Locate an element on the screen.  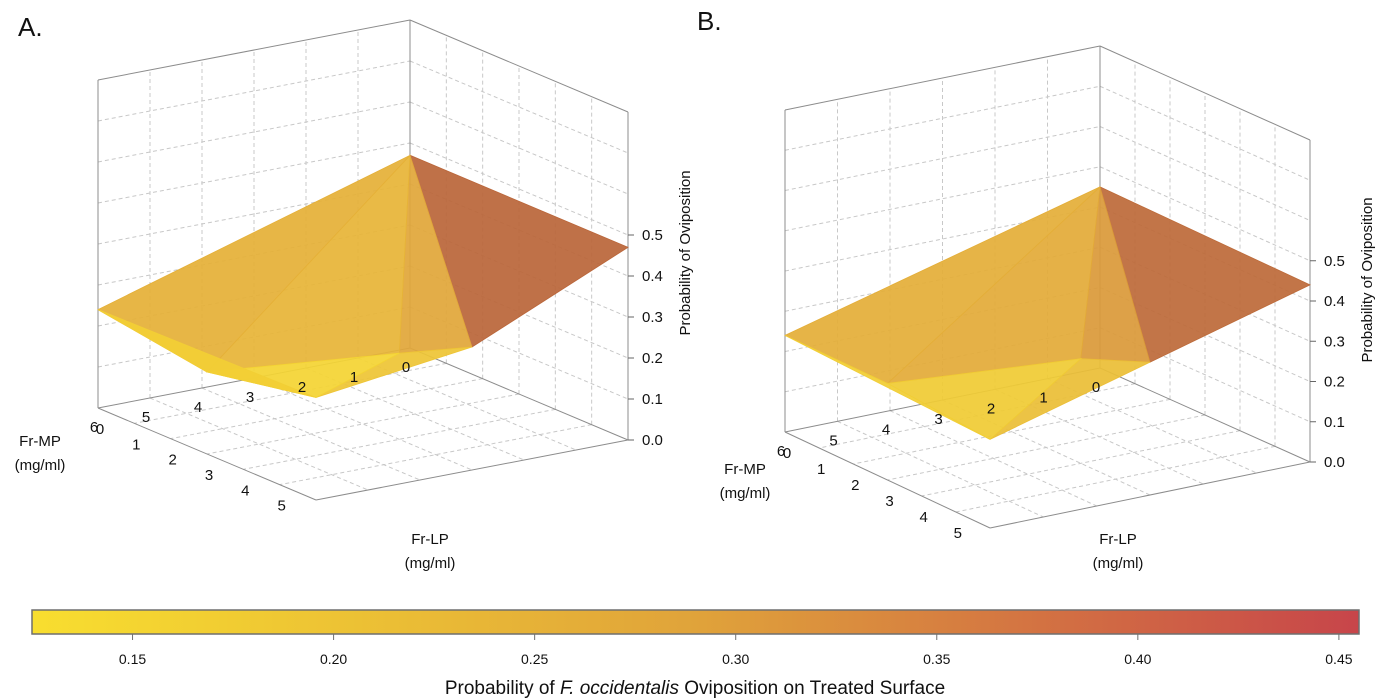
panel-b-xlabel-line2: (mg/ml) is located at coordinates (745, 493).